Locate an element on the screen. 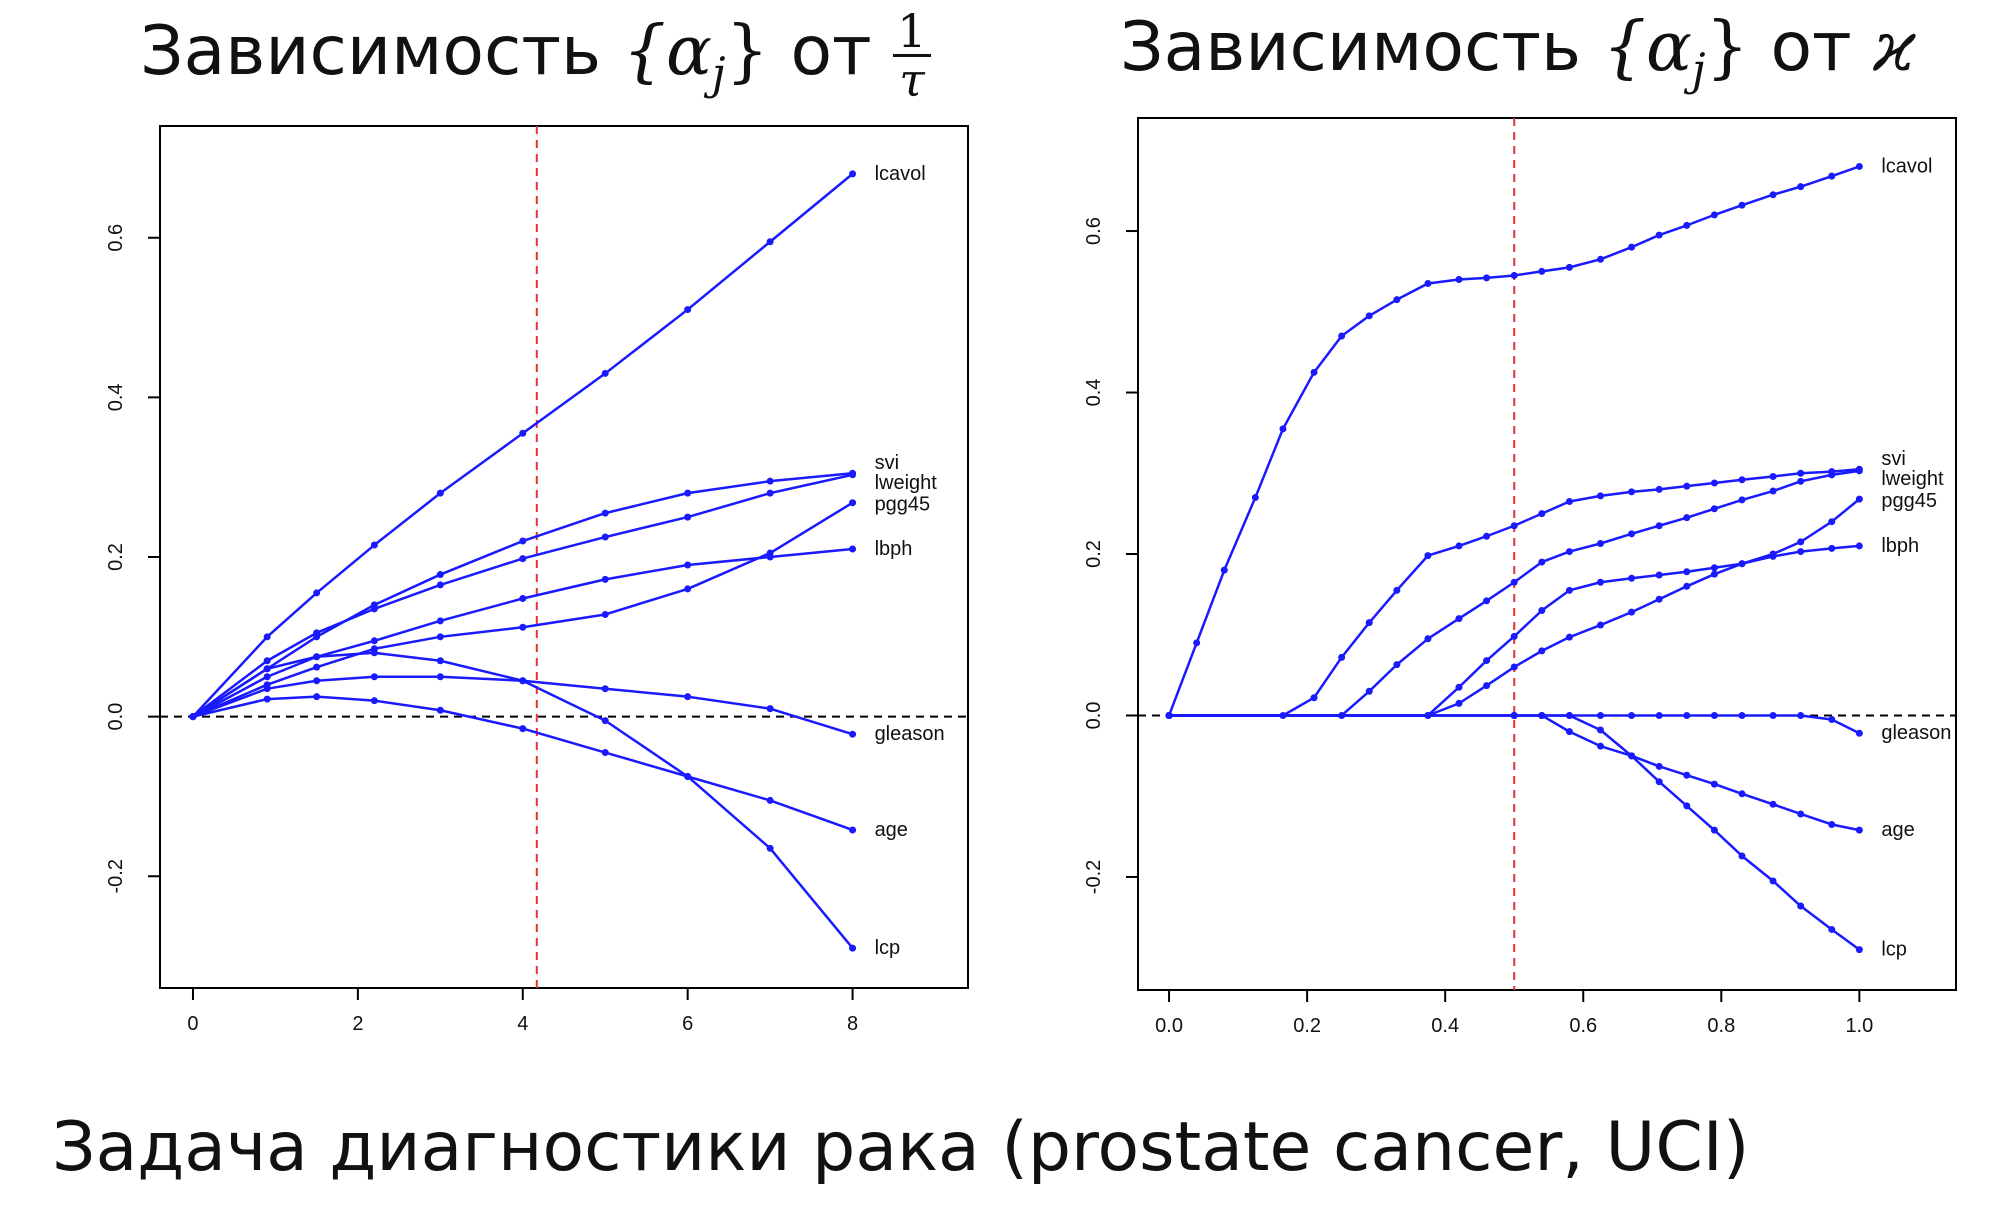 Image resolution: width=1994 pixels, height=1212 pixels. x-tick-label: 0.4 is located at coordinates (1445, 1026).